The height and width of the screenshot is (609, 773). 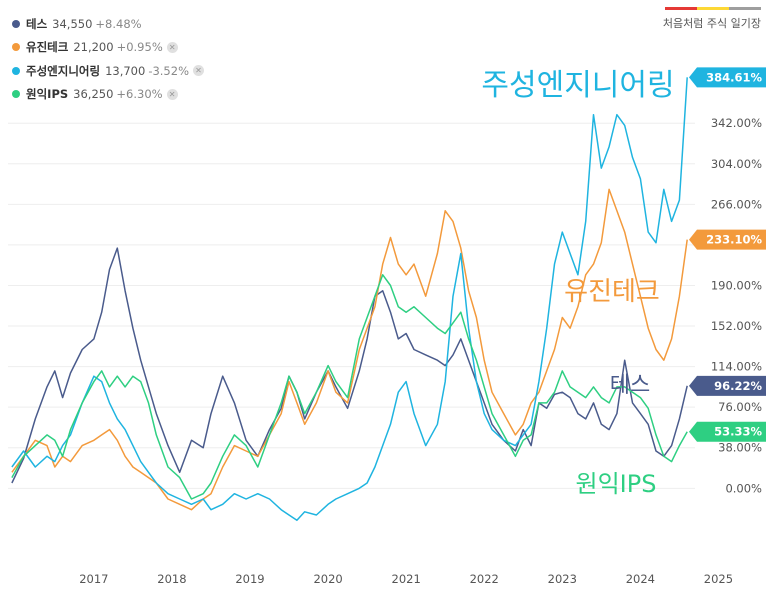 What do you see at coordinates (736, 164) in the screenshot?
I see `y-tick-label: 304.00%` at bounding box center [736, 164].